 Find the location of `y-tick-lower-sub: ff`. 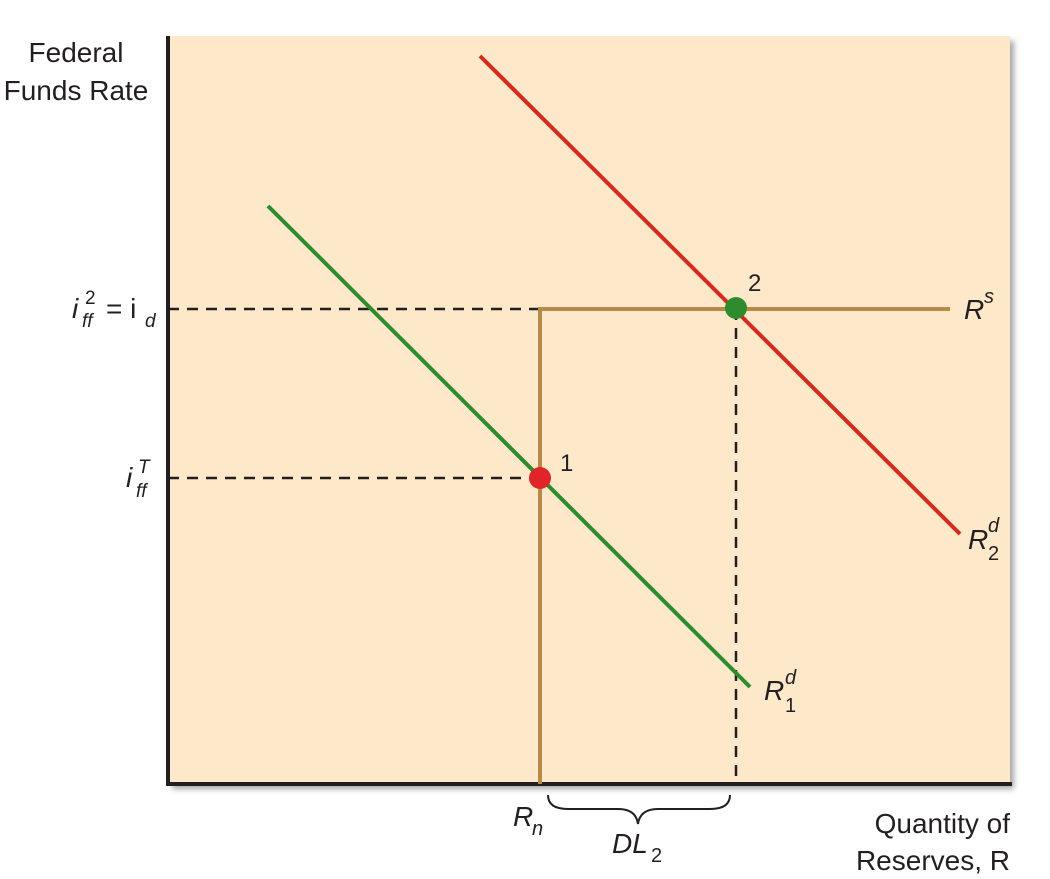

y-tick-lower-sub: ff is located at coordinates (142, 491).